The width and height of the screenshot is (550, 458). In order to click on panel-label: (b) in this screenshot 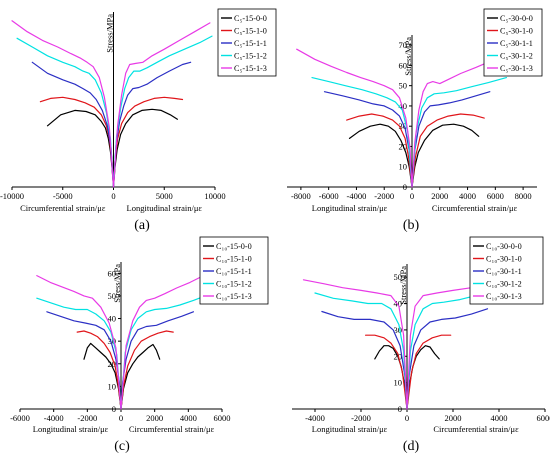, I will do `click(411, 225)`.